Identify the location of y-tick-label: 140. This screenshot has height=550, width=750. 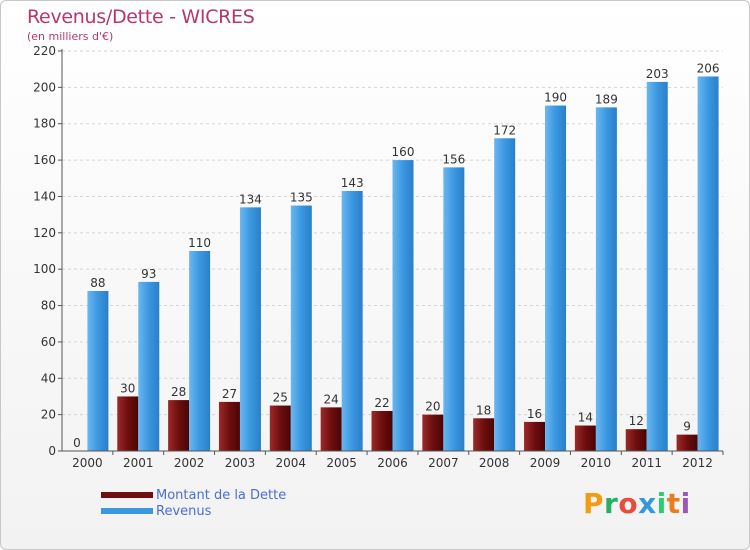
(44, 196).